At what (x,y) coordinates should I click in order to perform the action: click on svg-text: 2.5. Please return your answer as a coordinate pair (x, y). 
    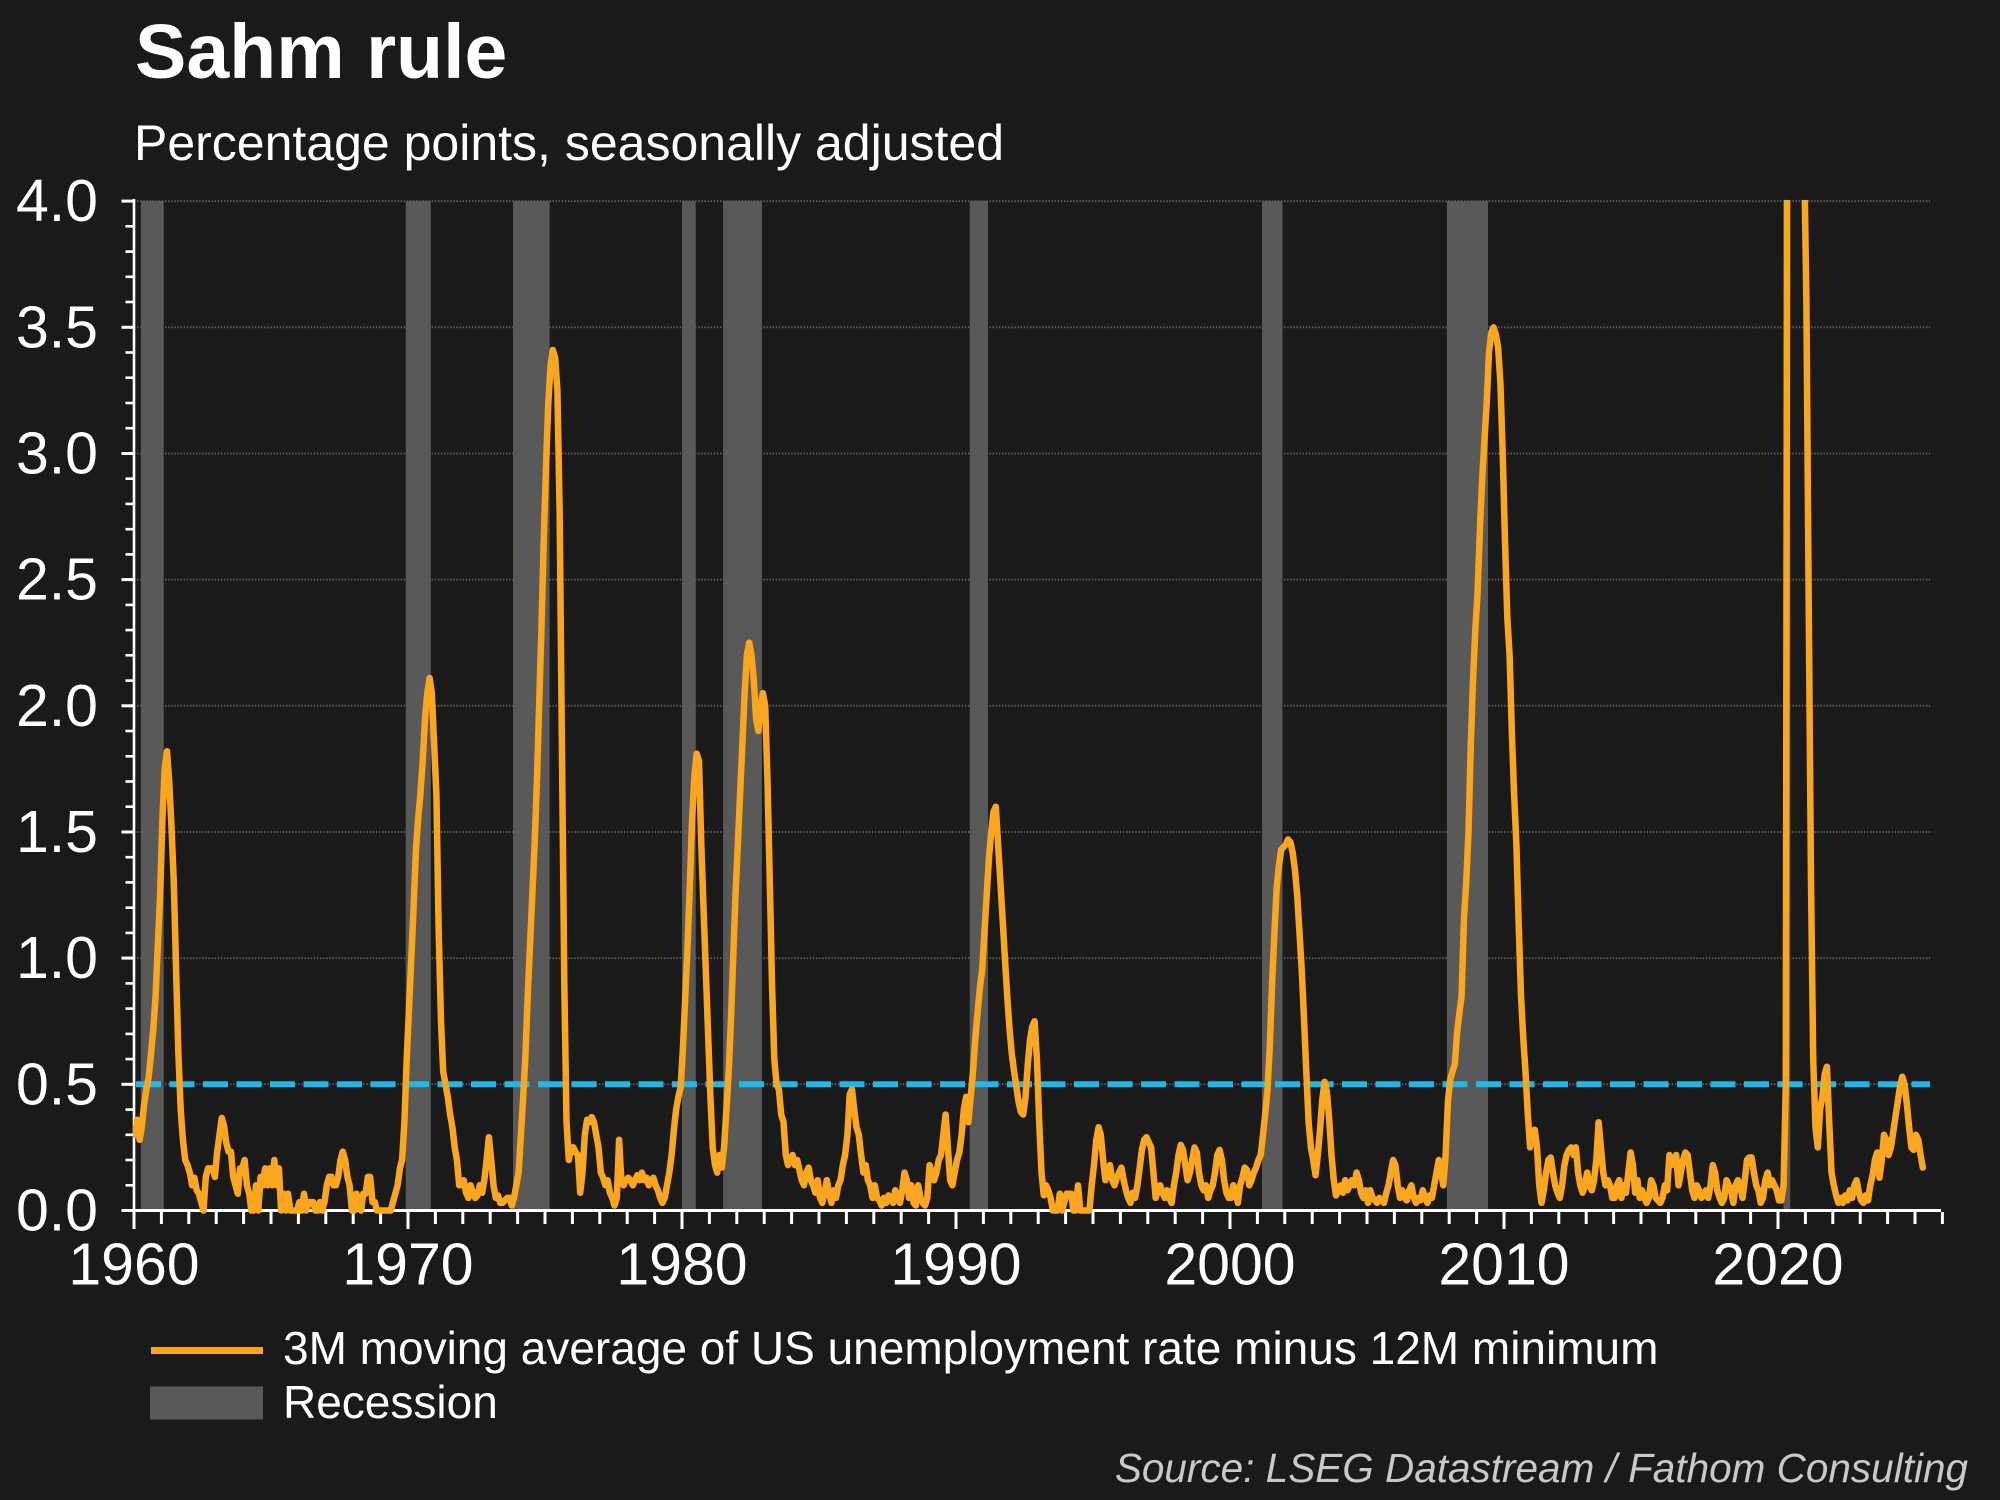
    Looking at the image, I should click on (57, 580).